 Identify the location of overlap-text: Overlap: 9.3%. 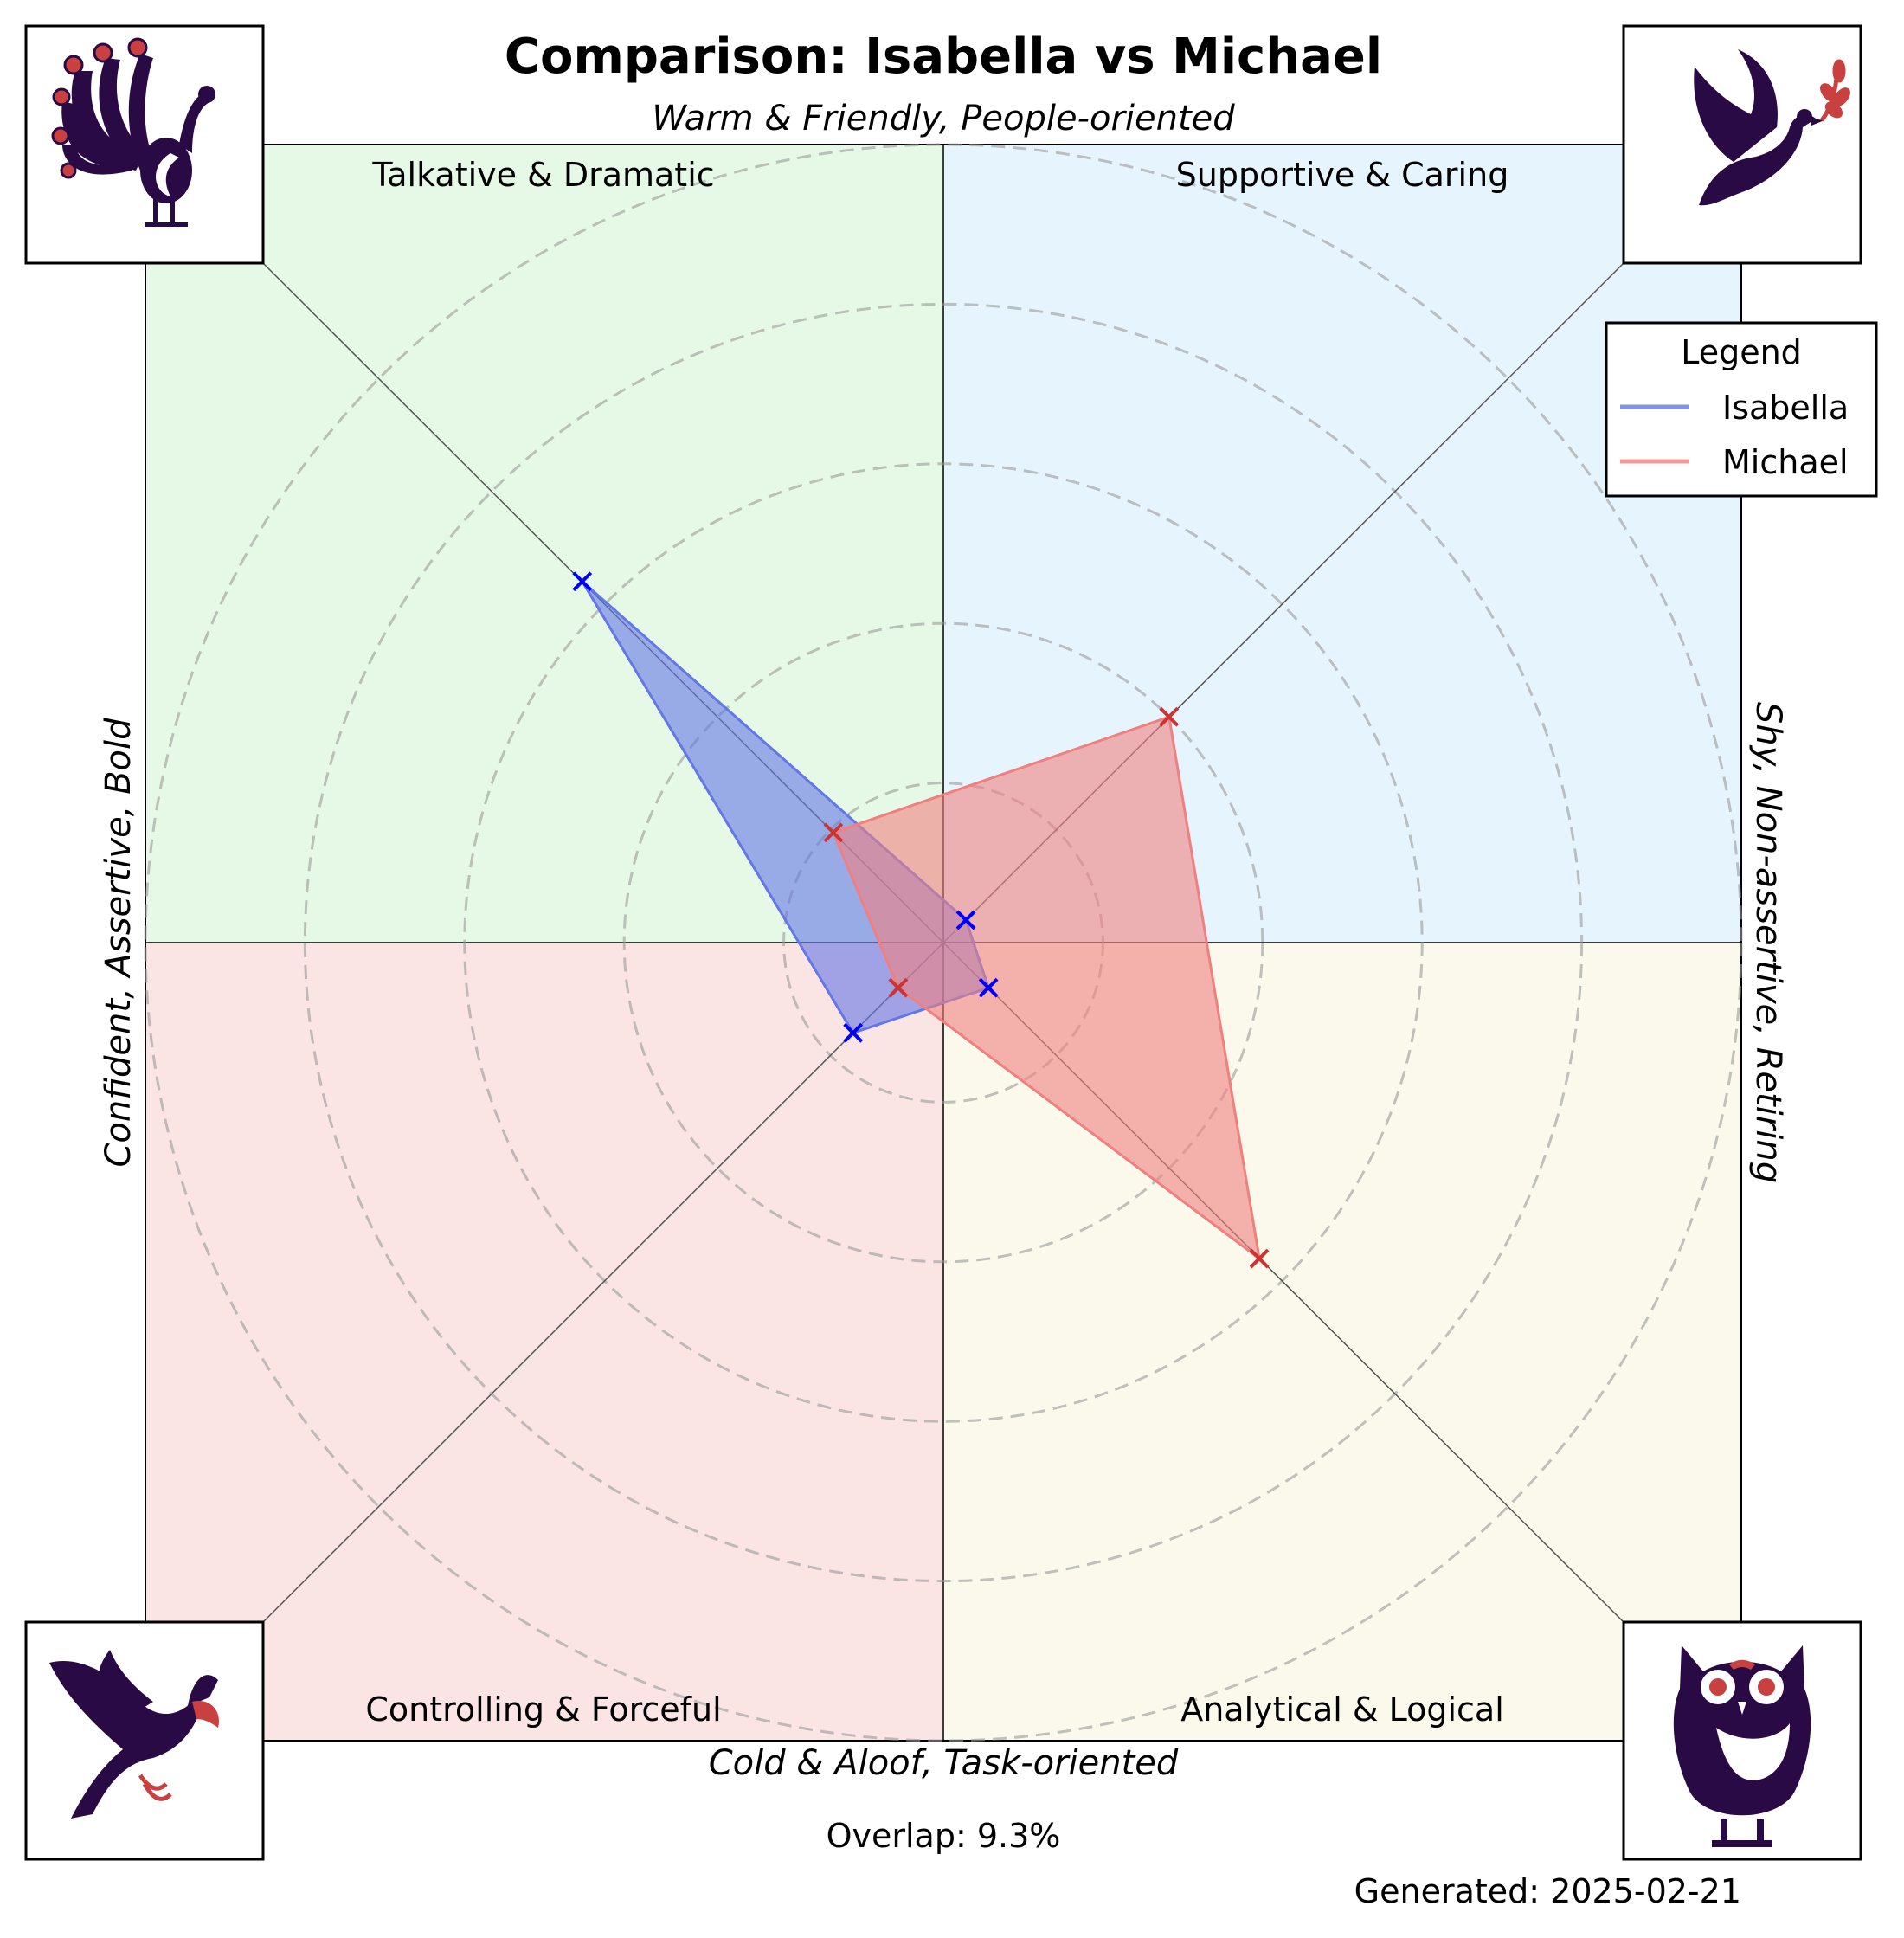
(944, 1836).